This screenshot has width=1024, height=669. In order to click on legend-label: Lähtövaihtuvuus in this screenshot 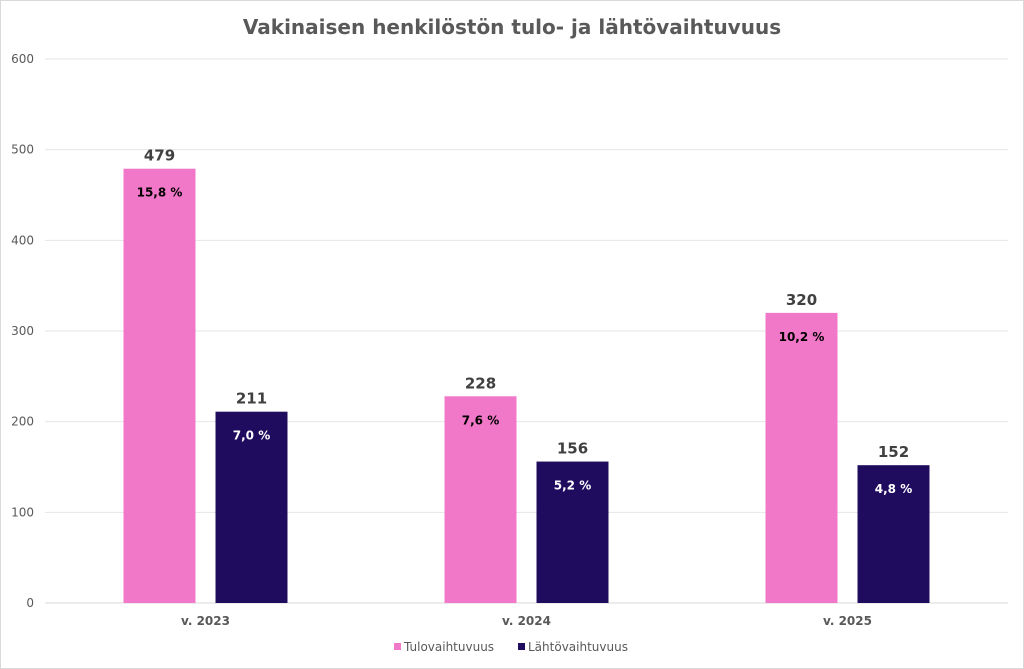, I will do `click(578, 647)`.